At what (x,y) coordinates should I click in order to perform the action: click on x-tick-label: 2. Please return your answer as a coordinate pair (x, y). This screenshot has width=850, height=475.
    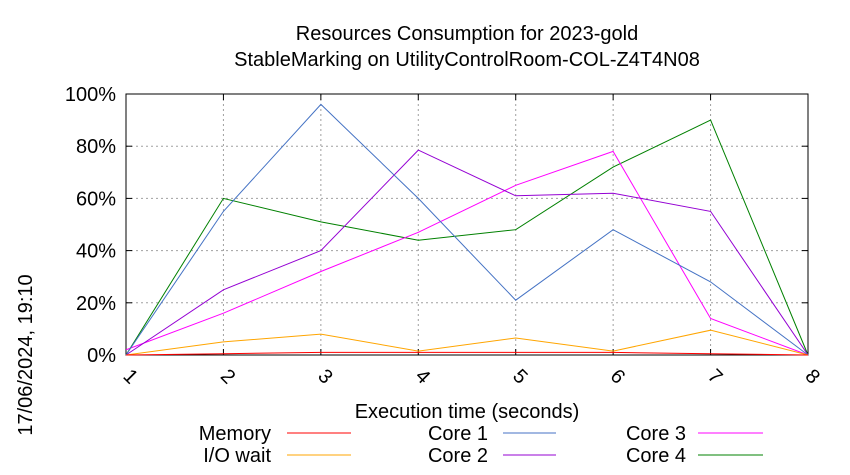
    Looking at the image, I should click on (227, 376).